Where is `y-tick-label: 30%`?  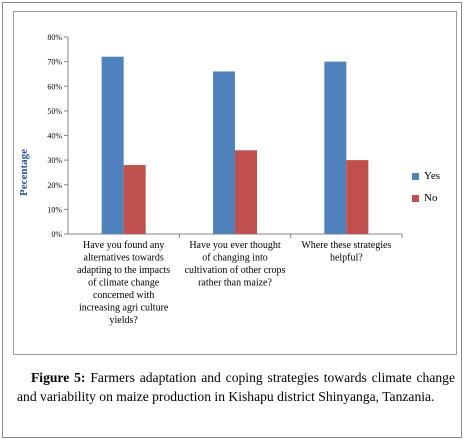
y-tick-label: 30% is located at coordinates (54, 160).